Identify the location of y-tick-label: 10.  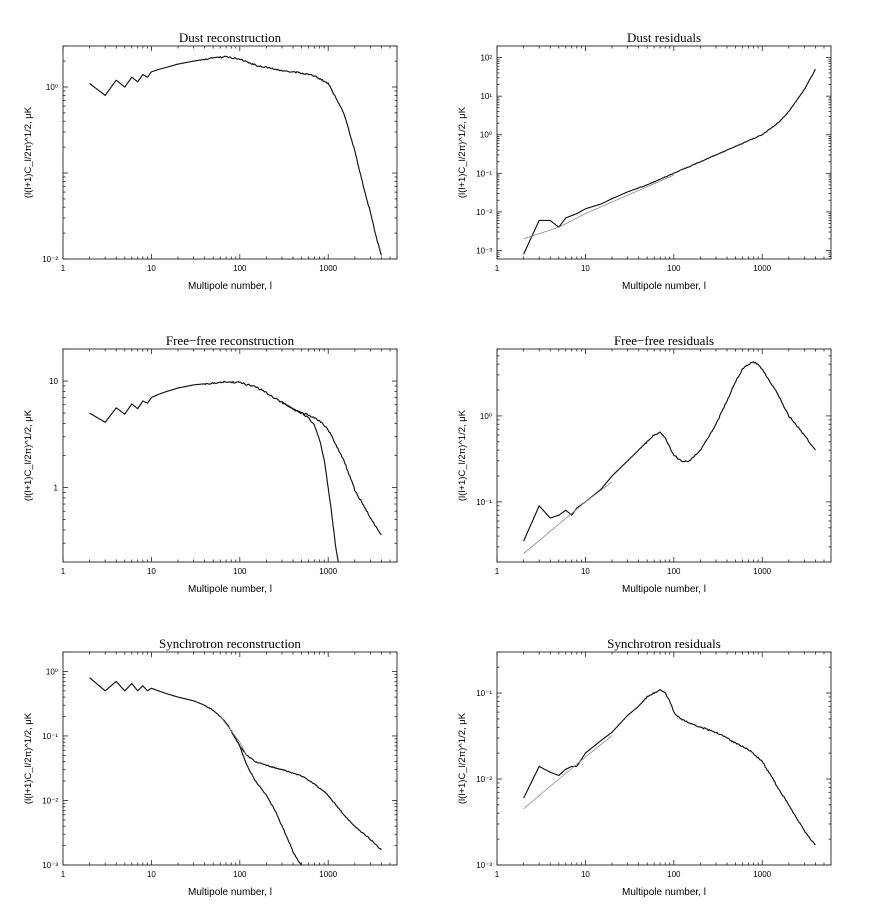
(53, 381).